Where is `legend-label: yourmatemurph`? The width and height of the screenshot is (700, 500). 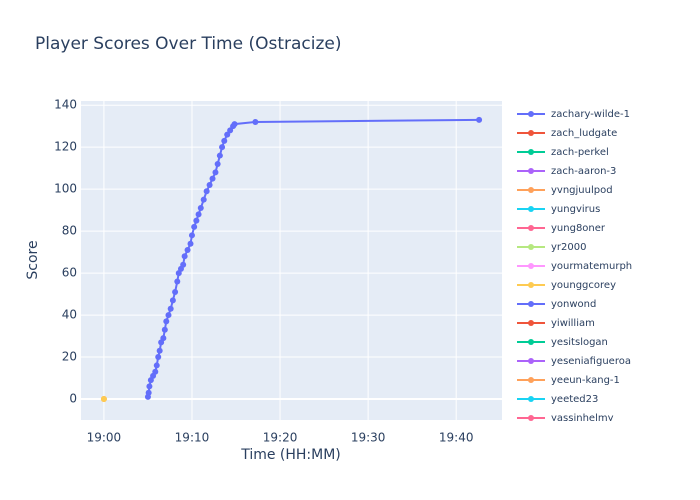
legend-label: yourmatemurph is located at coordinates (591, 266).